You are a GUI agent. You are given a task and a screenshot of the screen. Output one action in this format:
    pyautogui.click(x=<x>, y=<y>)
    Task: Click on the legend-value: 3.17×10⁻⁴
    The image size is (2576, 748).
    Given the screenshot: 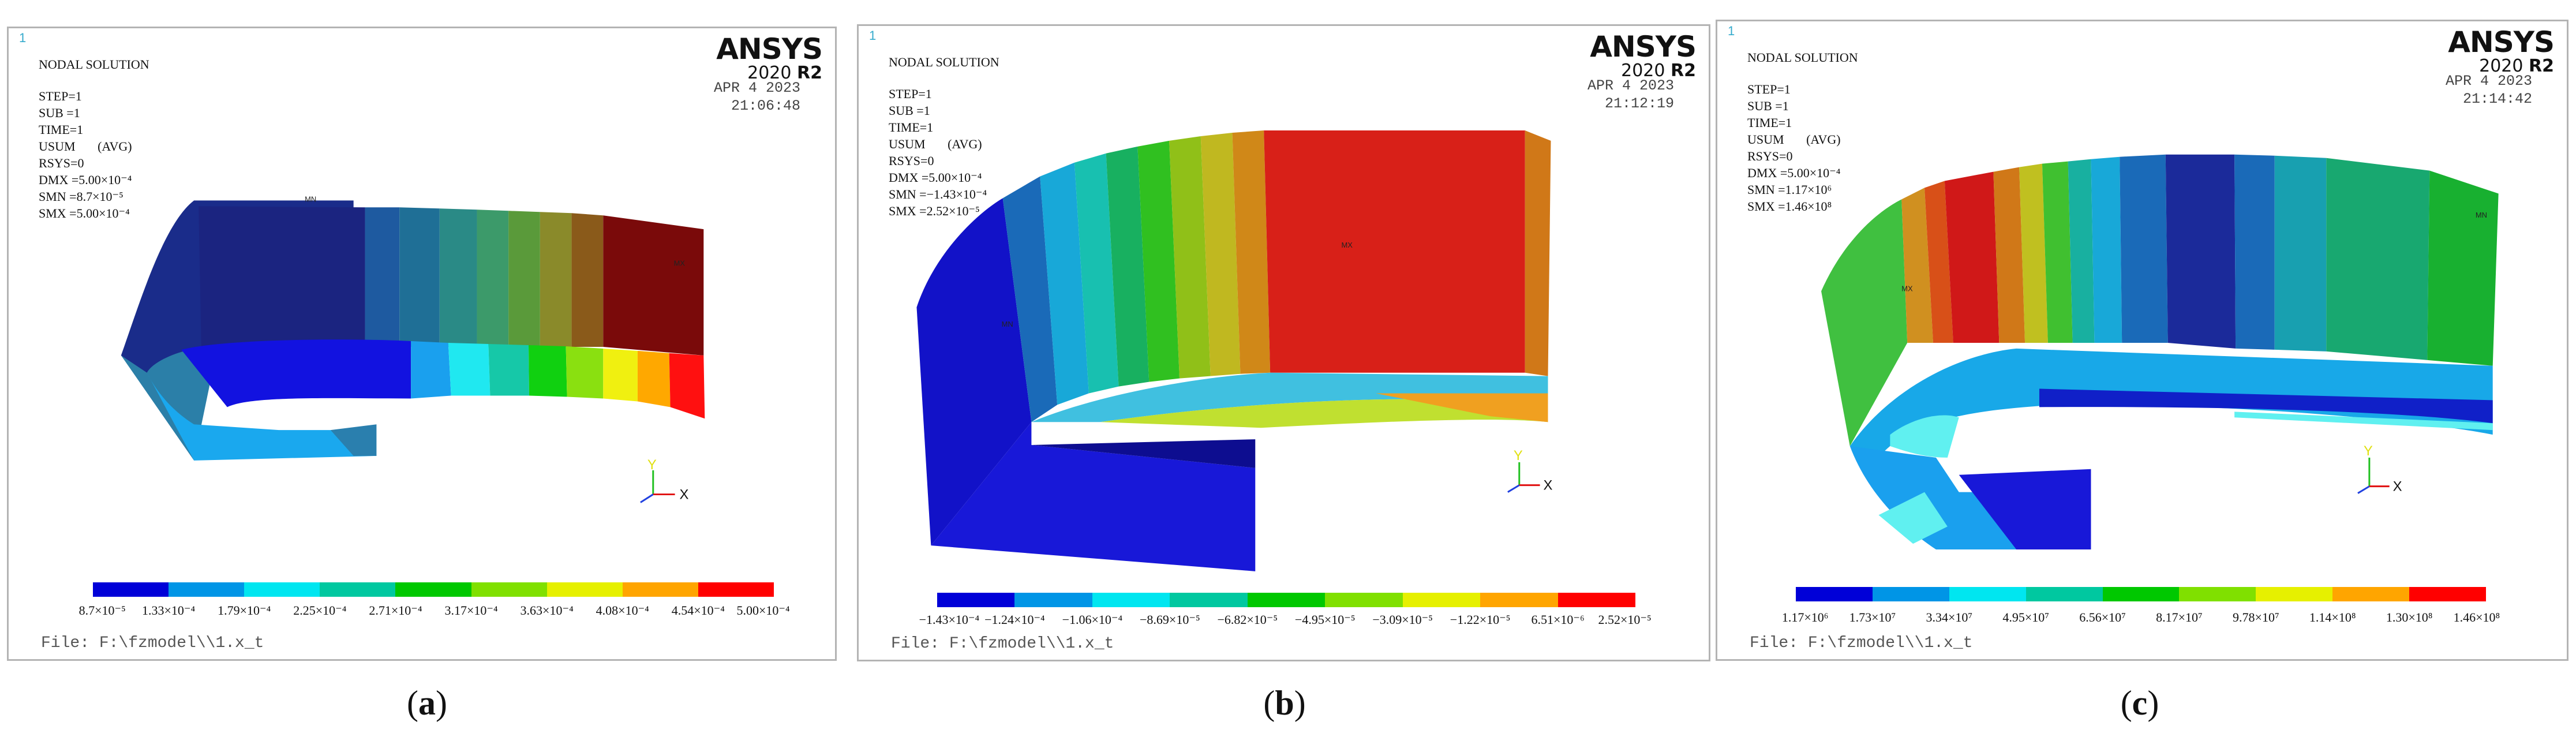 What is the action you would take?
    pyautogui.click(x=471, y=610)
    